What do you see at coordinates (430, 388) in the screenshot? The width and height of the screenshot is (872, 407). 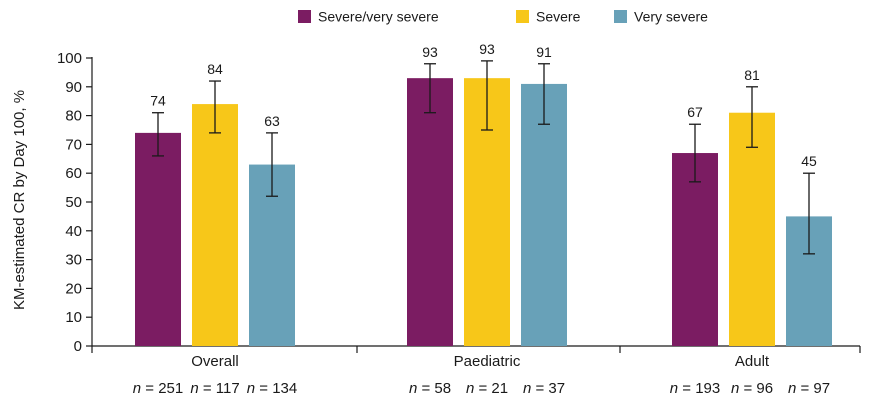 I see `n-label: n = 58` at bounding box center [430, 388].